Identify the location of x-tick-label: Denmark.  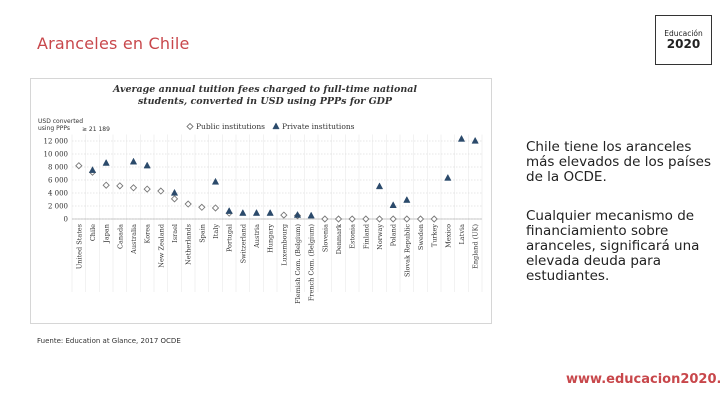
(339, 239).